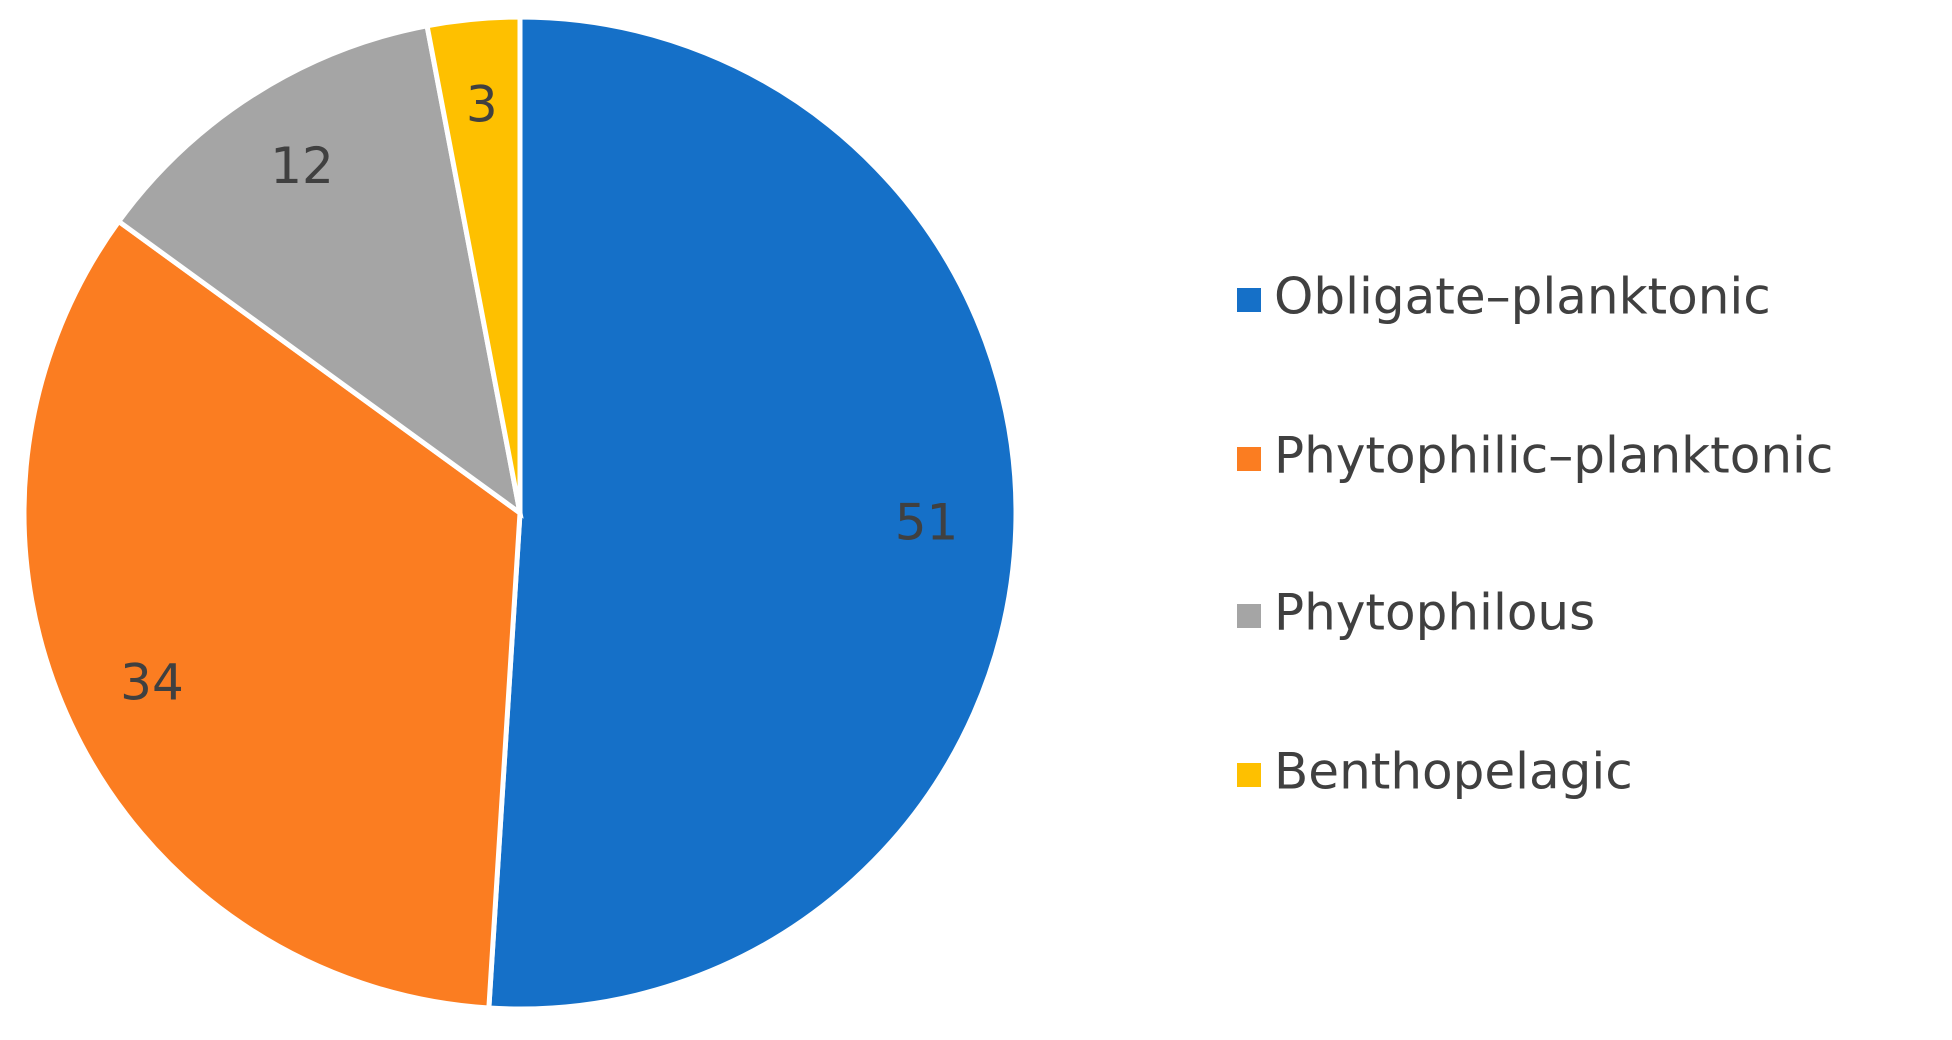  What do you see at coordinates (302, 166) in the screenshot?
I see `data-label: 12` at bounding box center [302, 166].